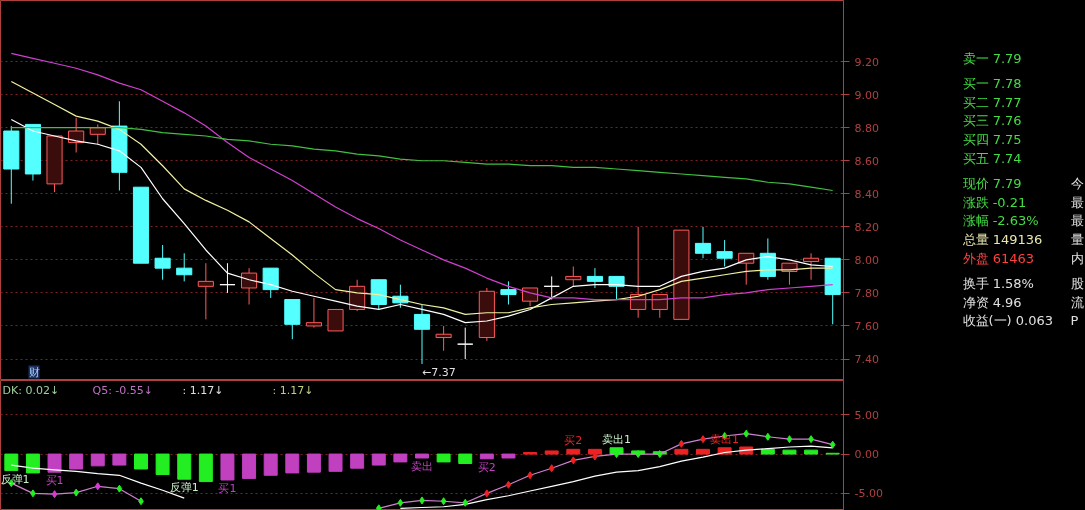 This screenshot has width=1085, height=510. Describe the element at coordinates (439, 372) in the screenshot. I see `annotation: ←7.37` at that location.